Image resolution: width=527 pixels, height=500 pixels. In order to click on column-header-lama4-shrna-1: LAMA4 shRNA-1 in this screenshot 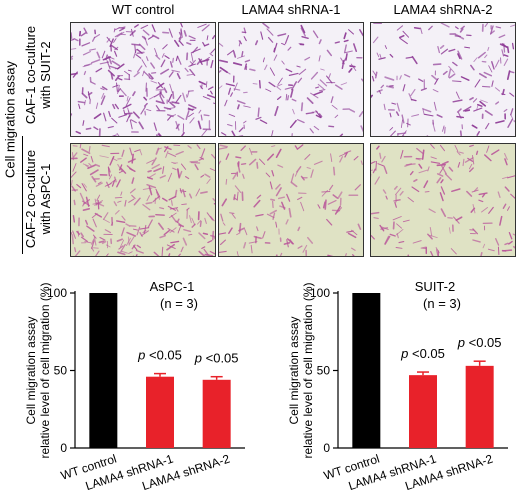, I will do `click(291, 9)`.